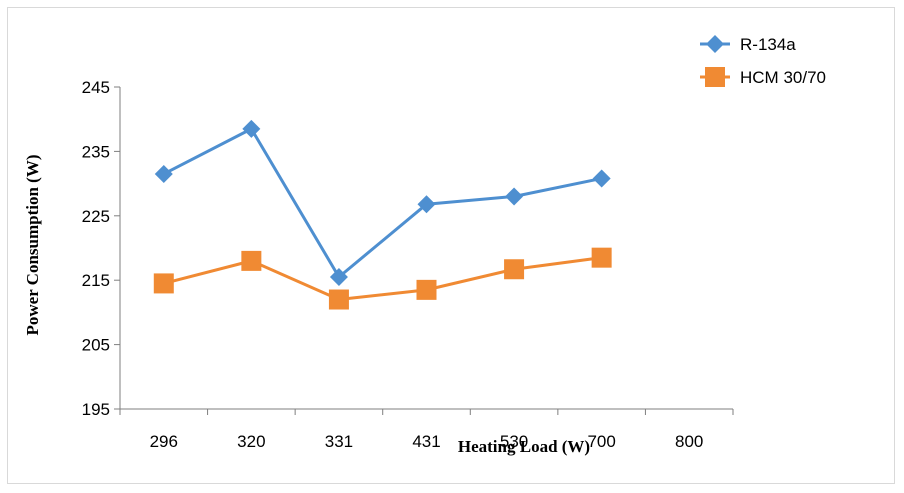 The height and width of the screenshot is (493, 904). Describe the element at coordinates (96, 345) in the screenshot. I see `y-tick-label: 205` at that location.